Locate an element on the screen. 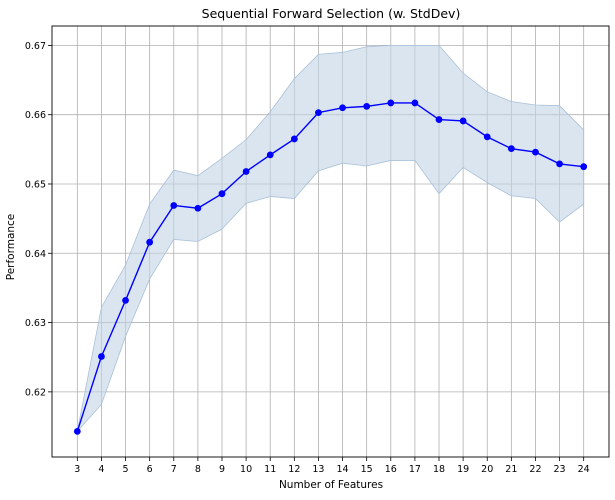  y-tick-label: 0.64 is located at coordinates (35, 254).